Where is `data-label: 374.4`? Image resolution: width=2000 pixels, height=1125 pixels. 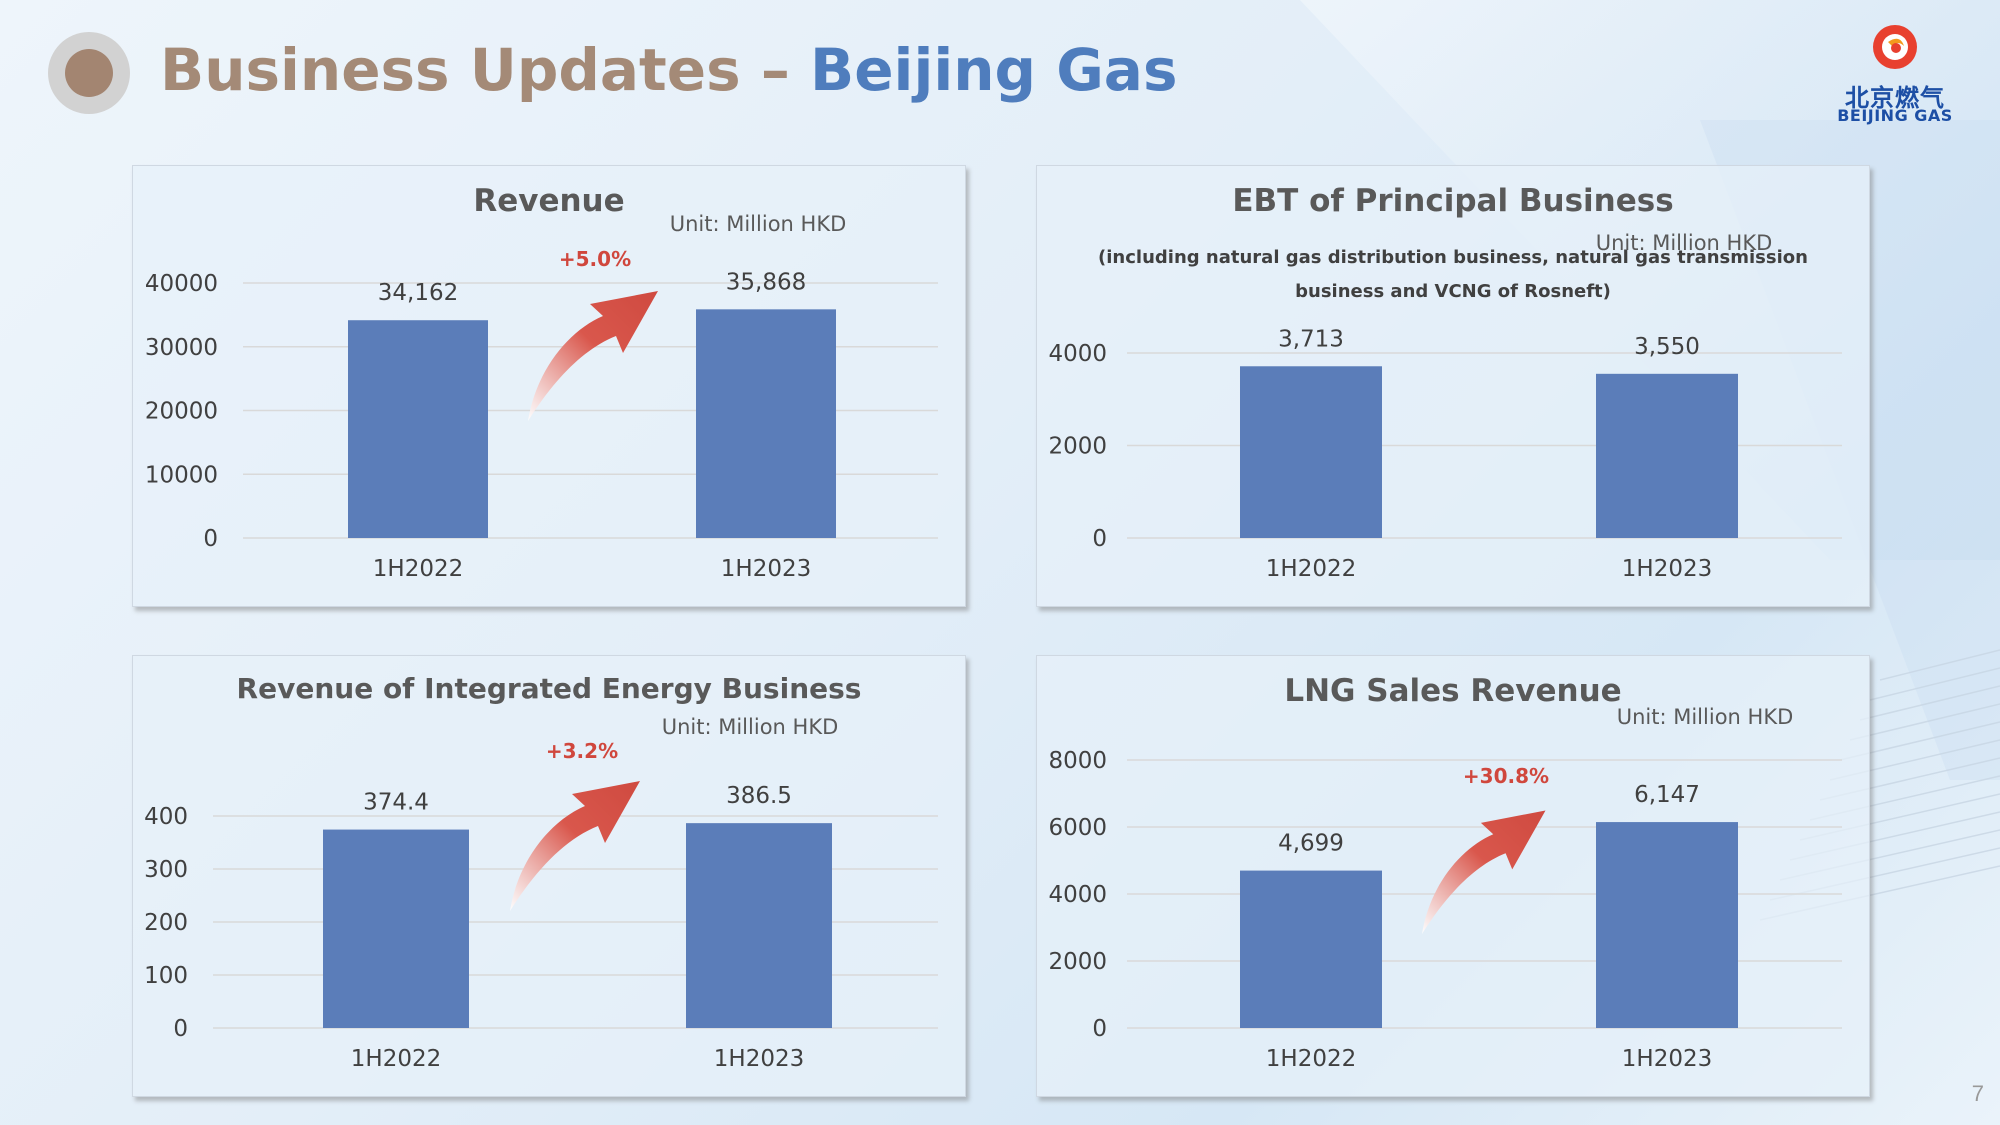 data-label: 374.4 is located at coordinates (396, 803).